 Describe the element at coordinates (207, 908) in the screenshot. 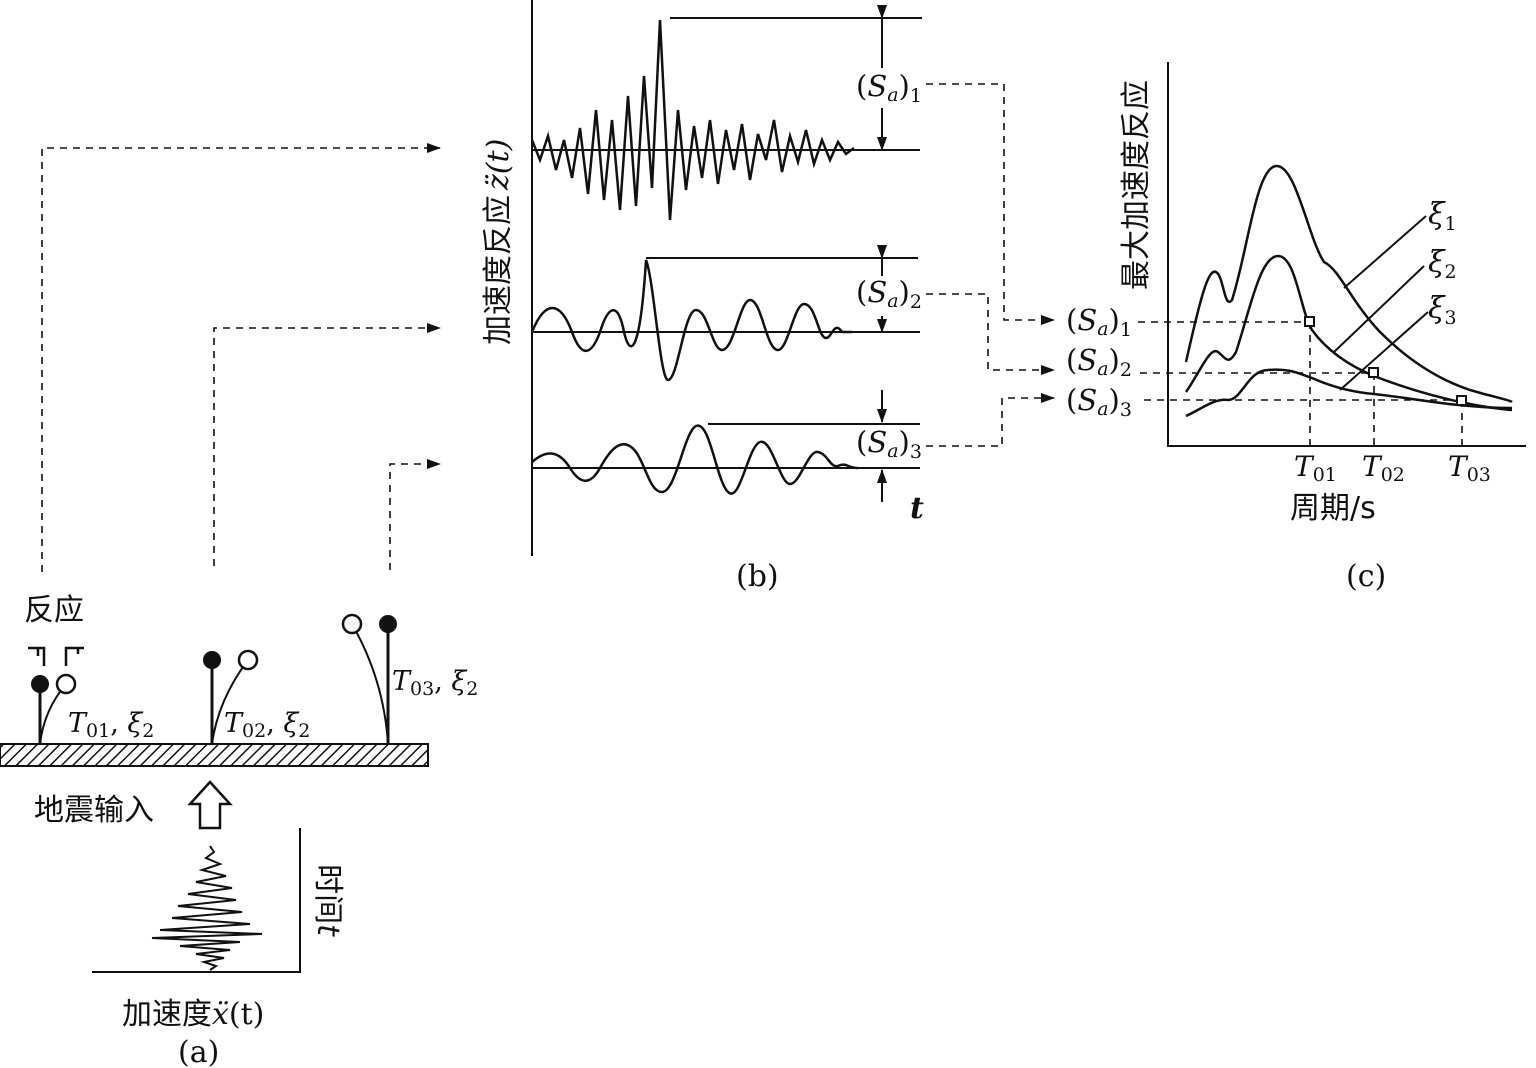

I see `accelerogram-trace` at that location.